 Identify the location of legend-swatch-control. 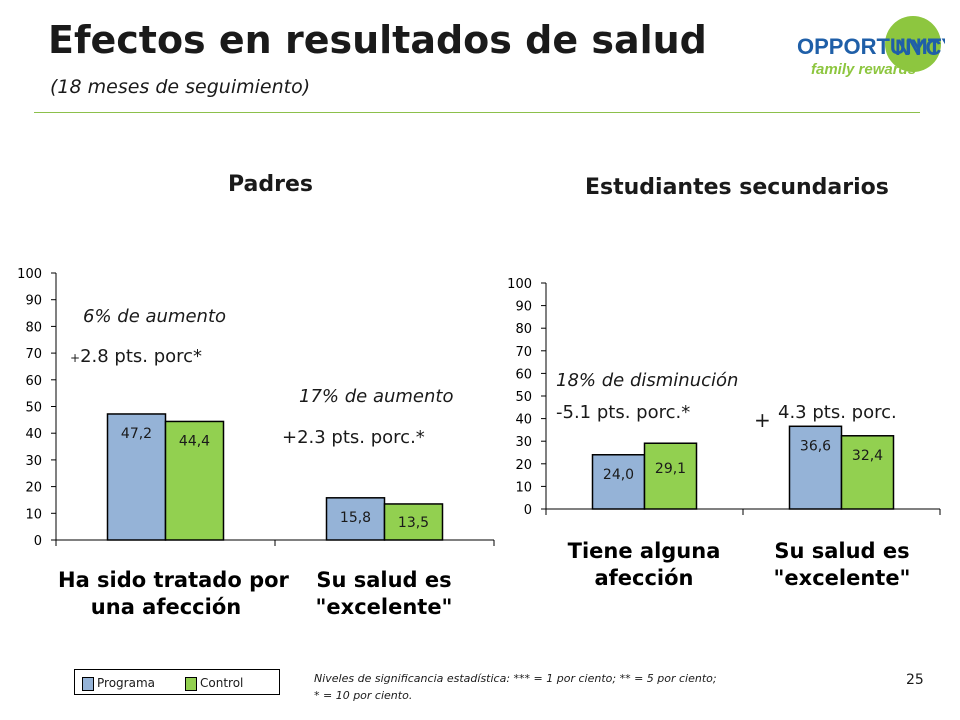
(191, 684).